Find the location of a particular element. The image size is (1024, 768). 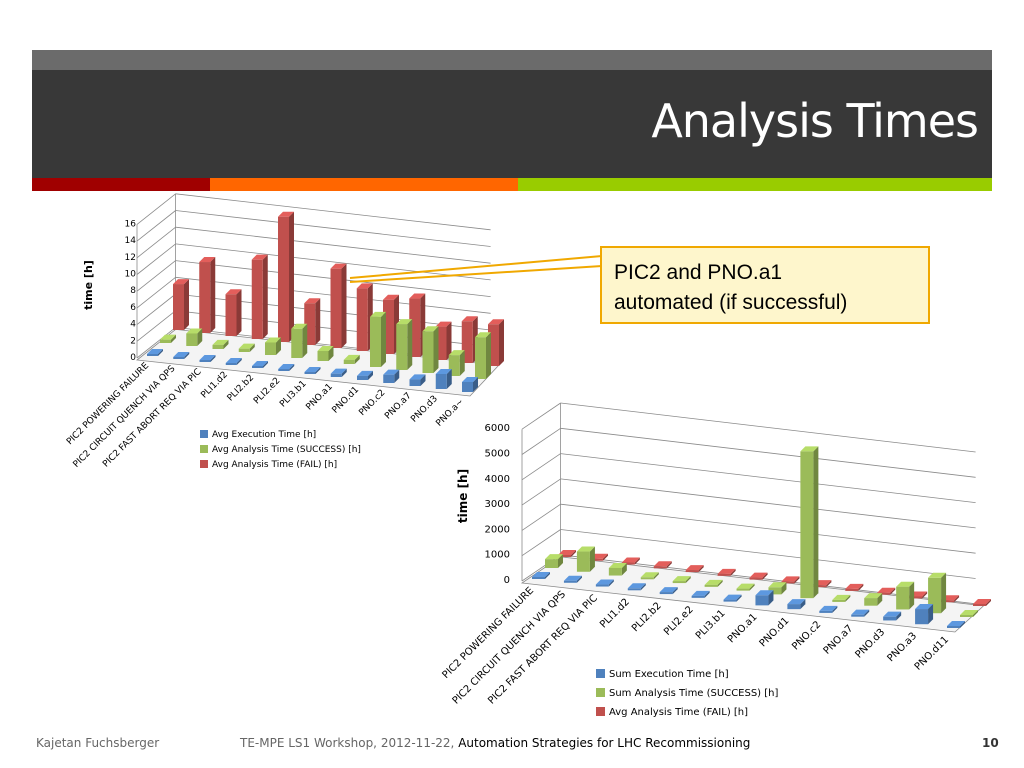

category-label: PNO.d1 is located at coordinates (775, 632).